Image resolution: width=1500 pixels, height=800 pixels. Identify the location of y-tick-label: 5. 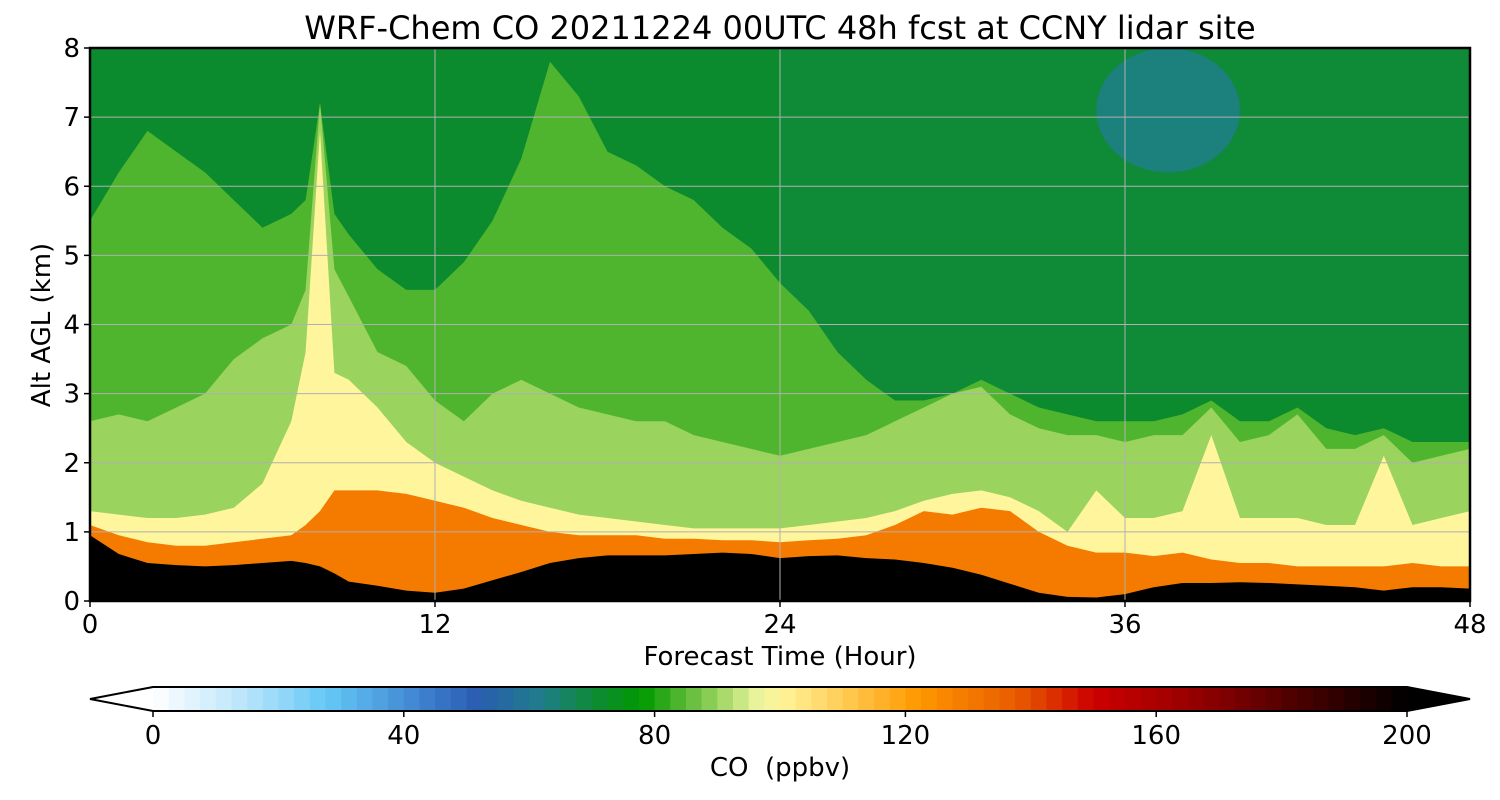
(71, 256).